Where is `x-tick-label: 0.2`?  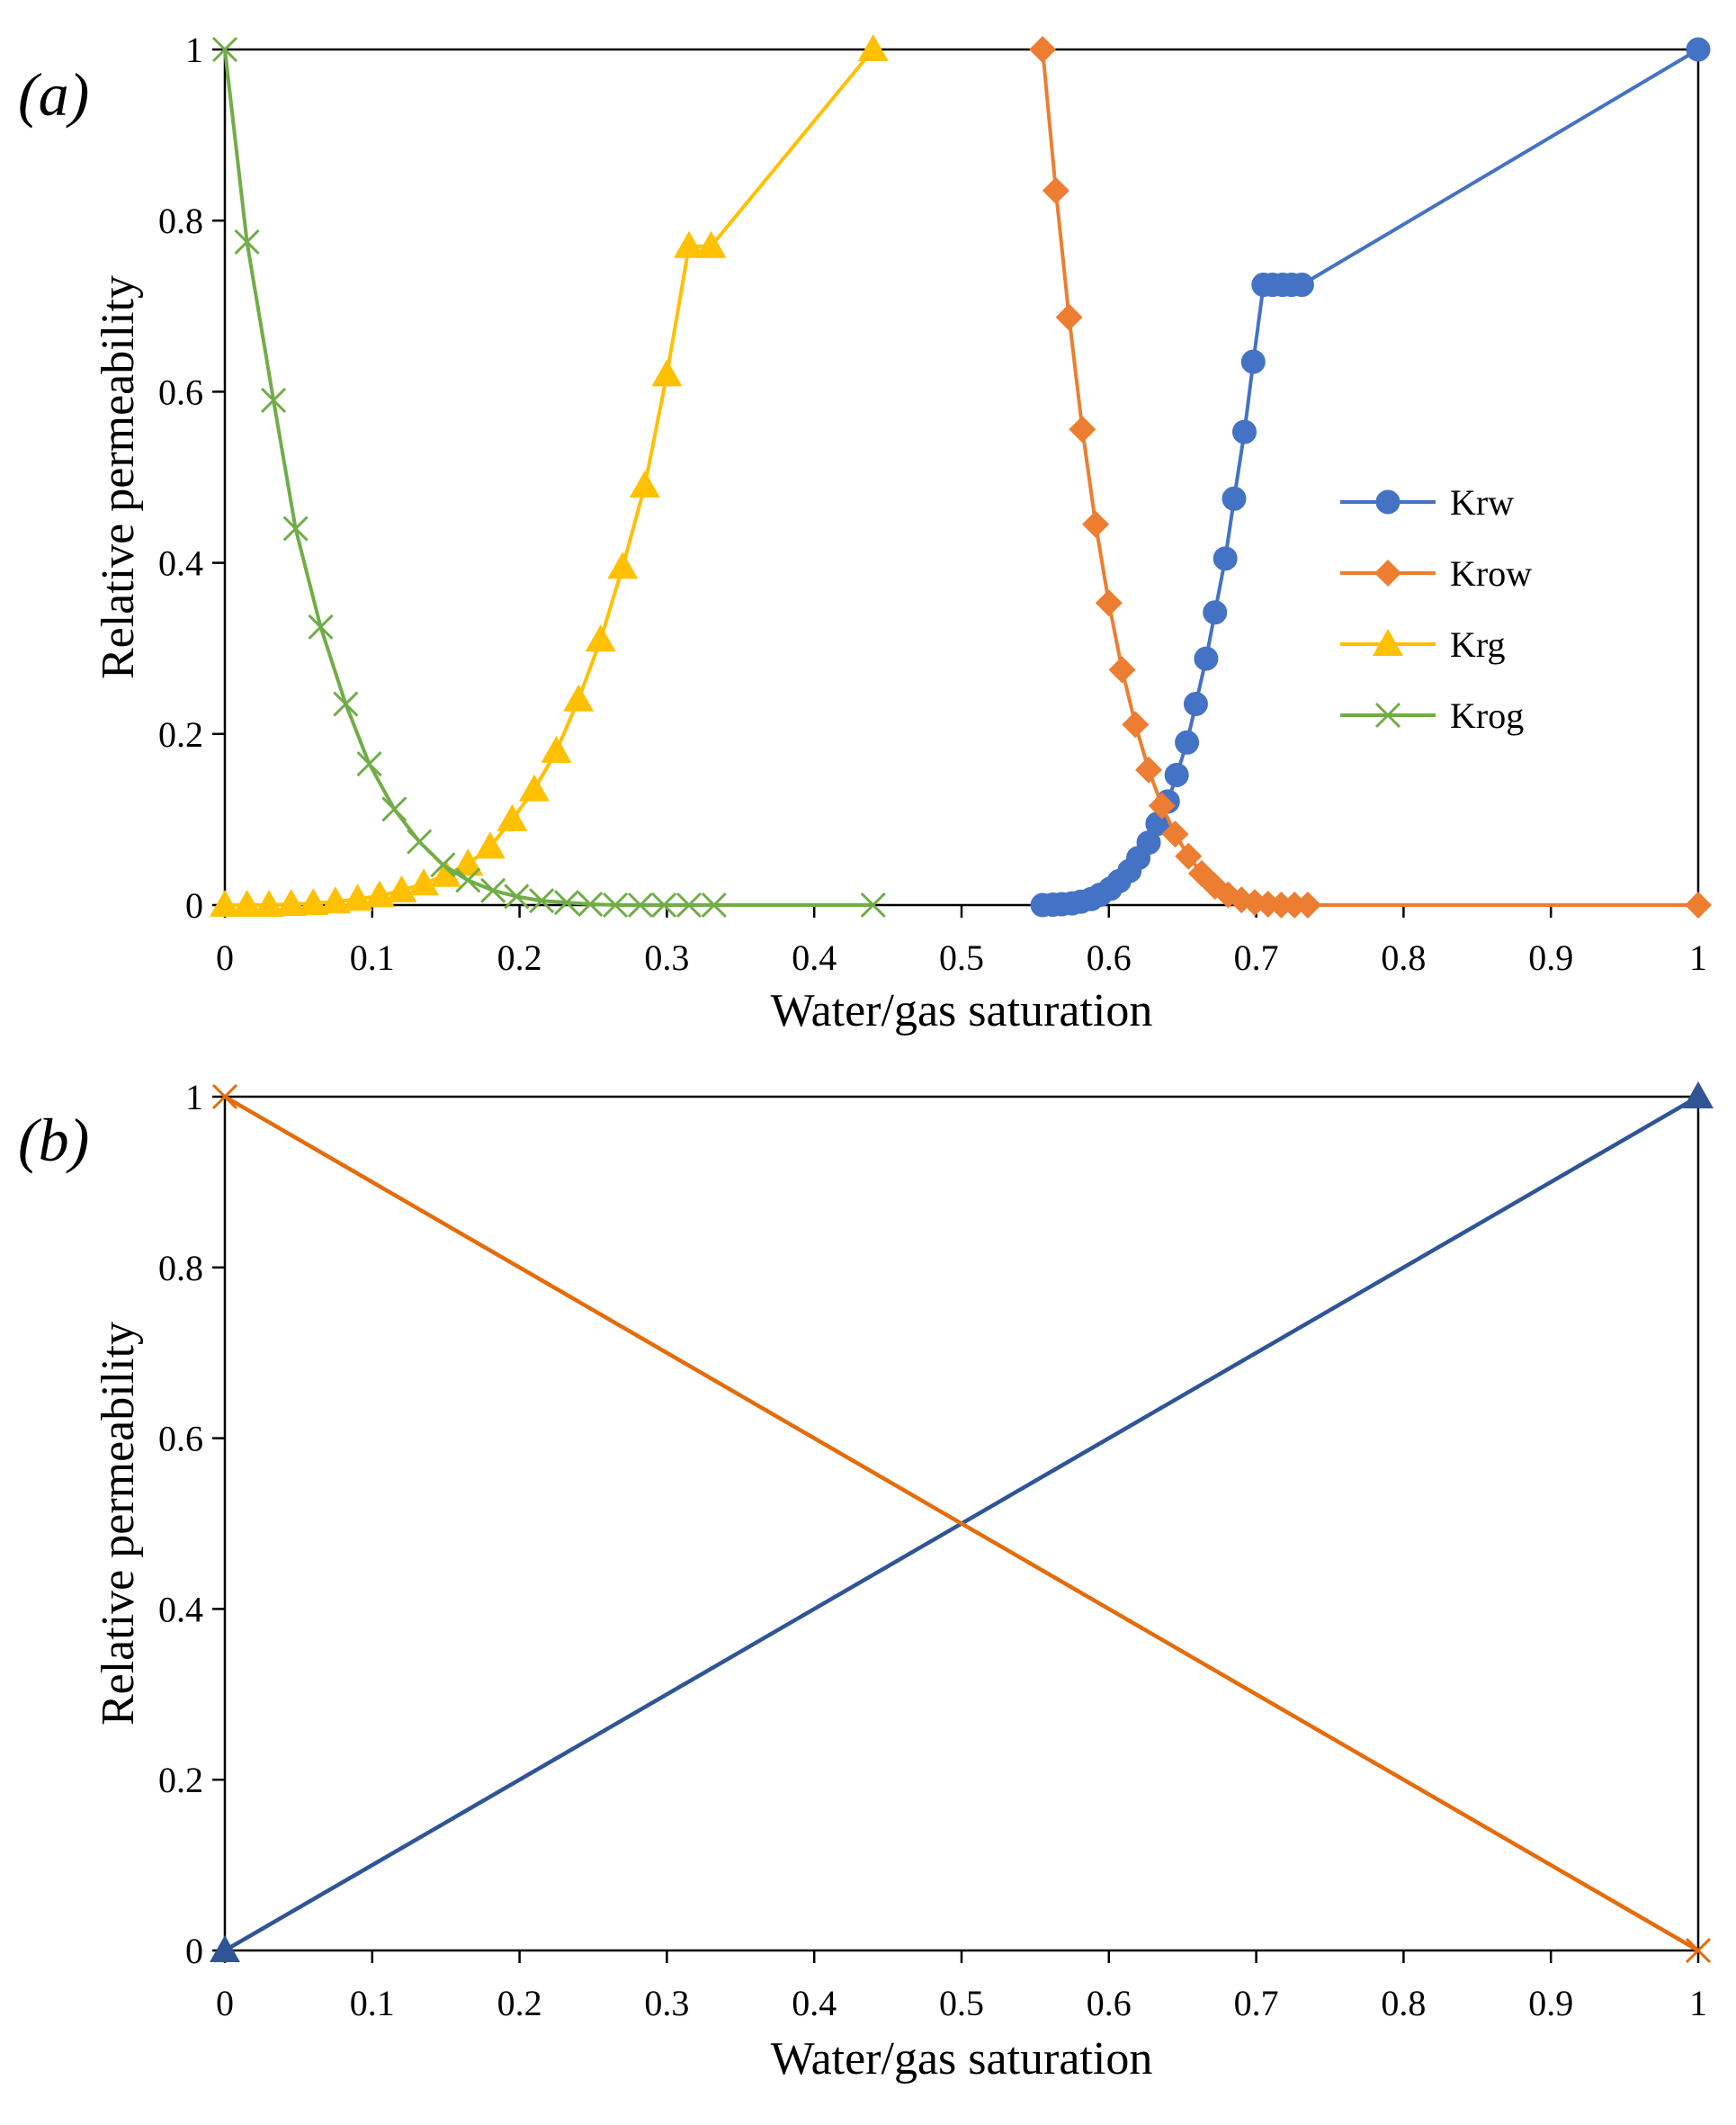 x-tick-label: 0.2 is located at coordinates (519, 2003).